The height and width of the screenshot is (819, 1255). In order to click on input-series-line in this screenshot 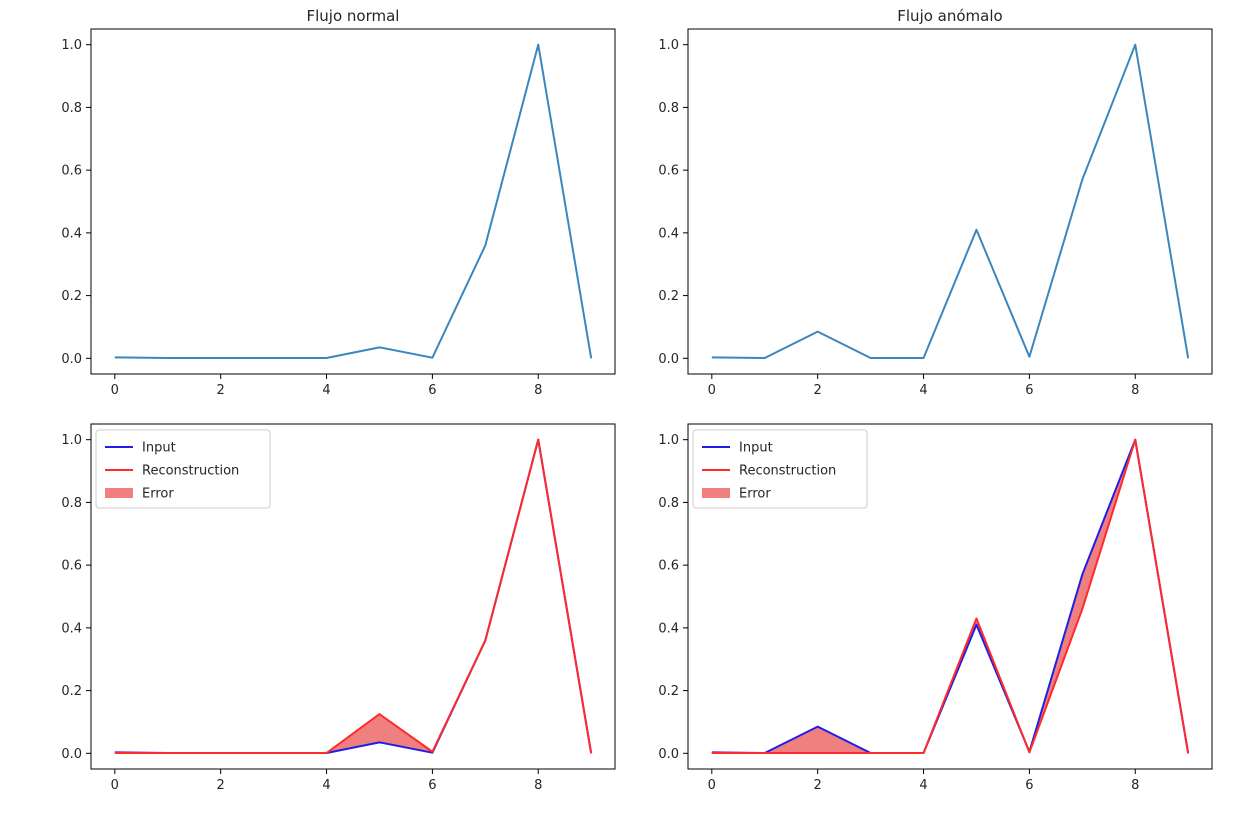, I will do `click(950, 596)`.